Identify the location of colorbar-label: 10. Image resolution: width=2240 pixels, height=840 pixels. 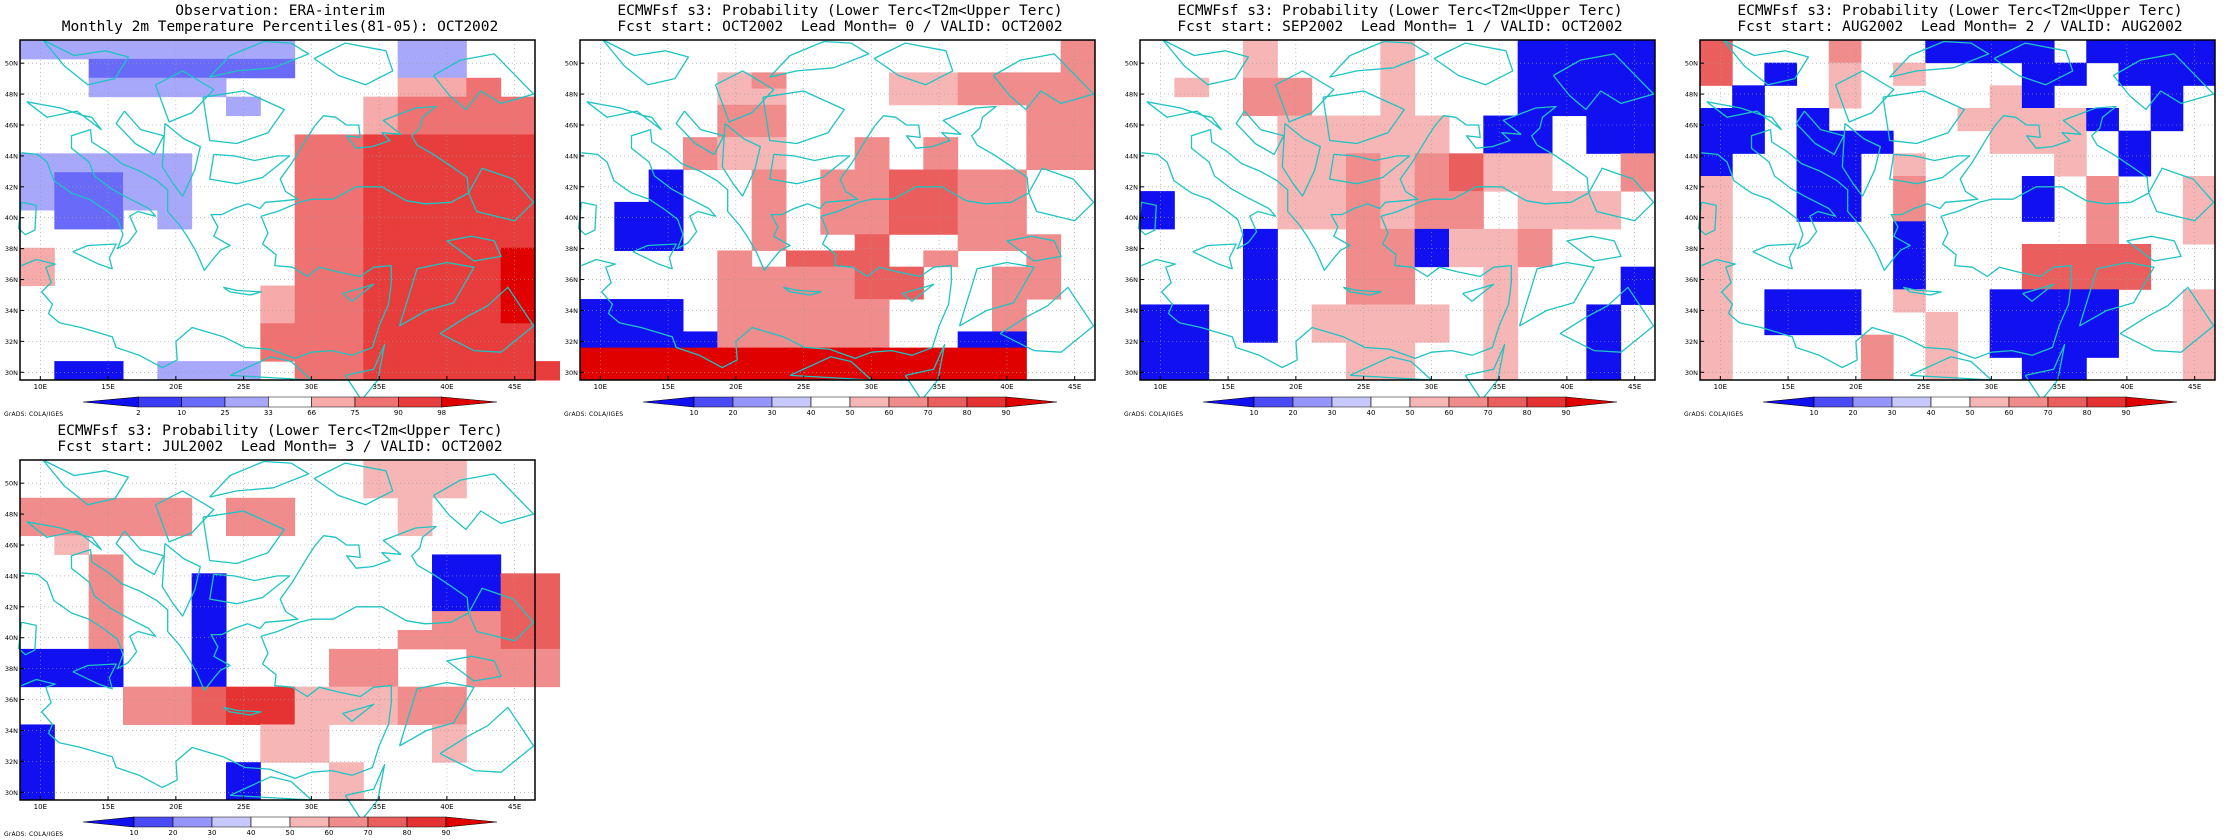
(694, 413).